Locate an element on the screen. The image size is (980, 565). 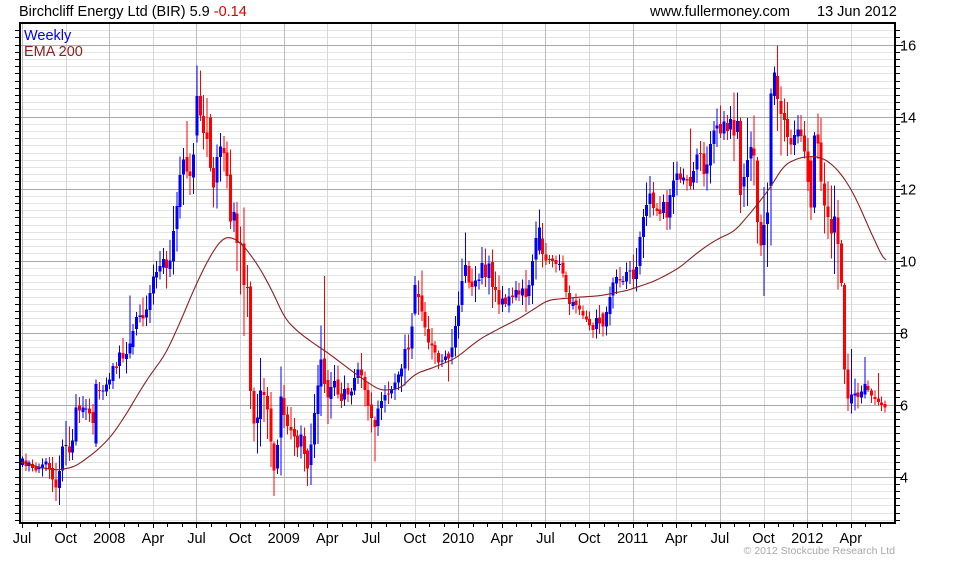
svg-text: 8 is located at coordinates (904, 335).